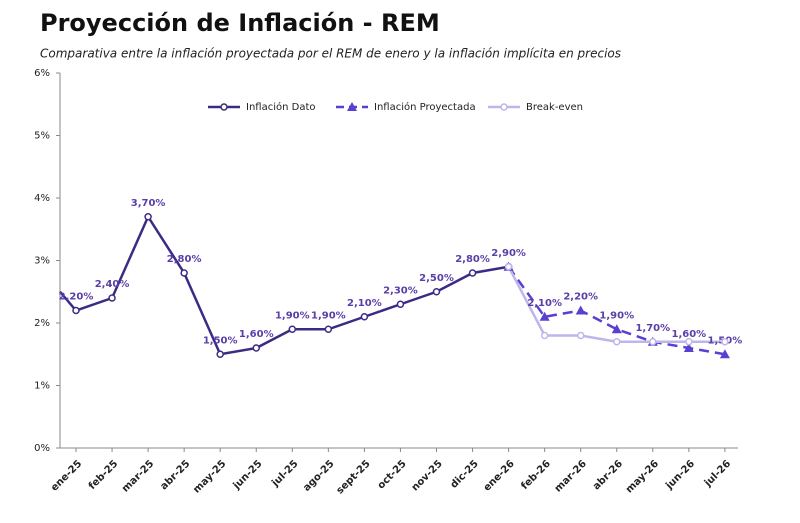  I want to click on x-tick-label: abr-25, so click(176, 475).